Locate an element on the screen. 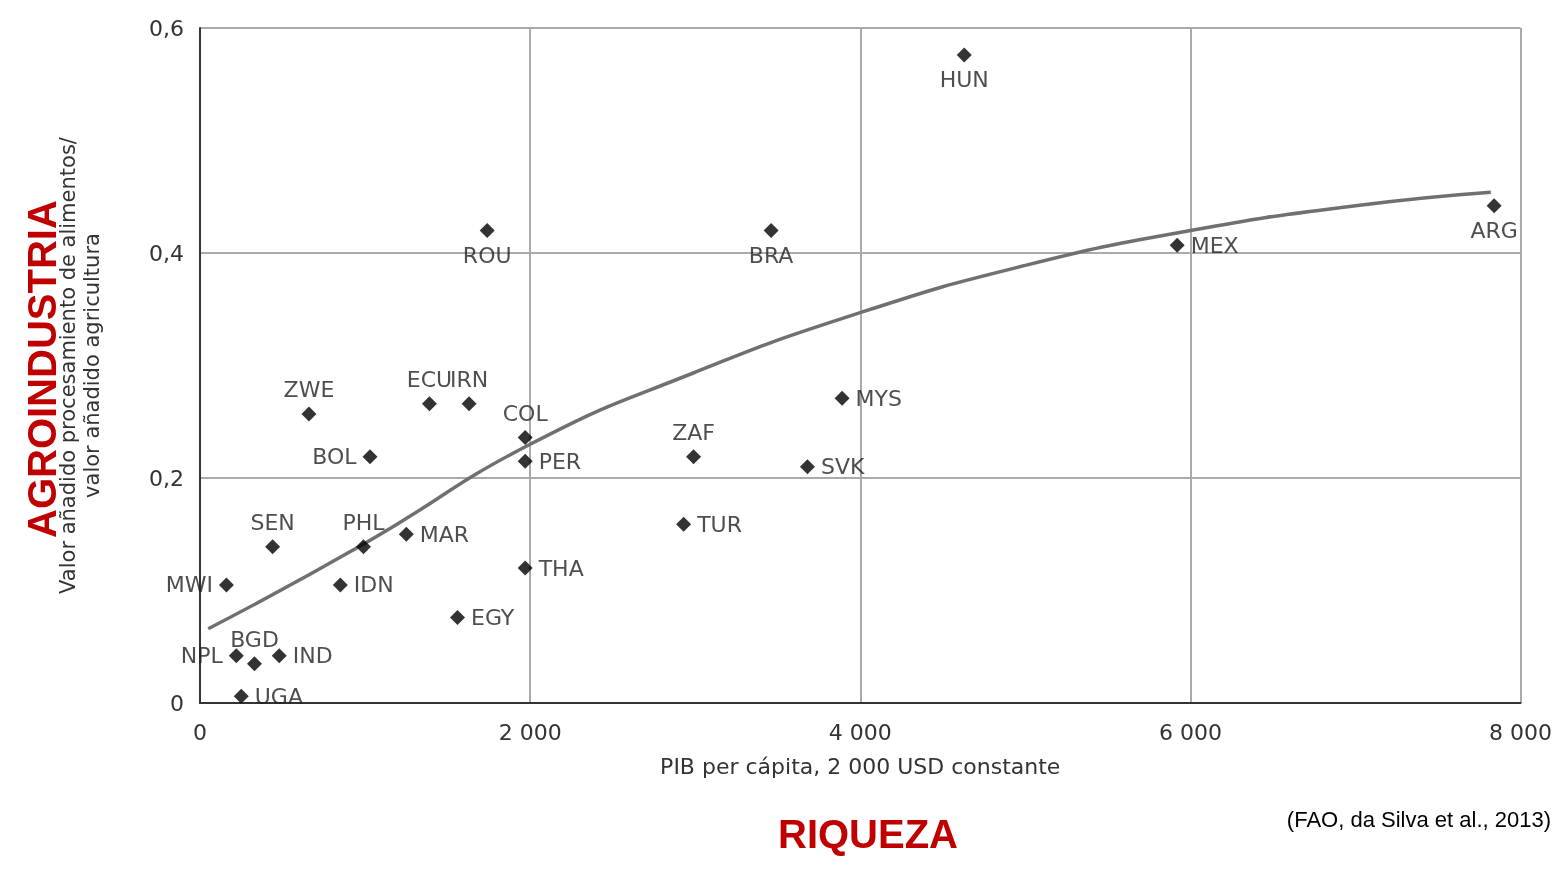  x-axis-title: PIB per cápita, 2 000 USD constante is located at coordinates (860, 766).